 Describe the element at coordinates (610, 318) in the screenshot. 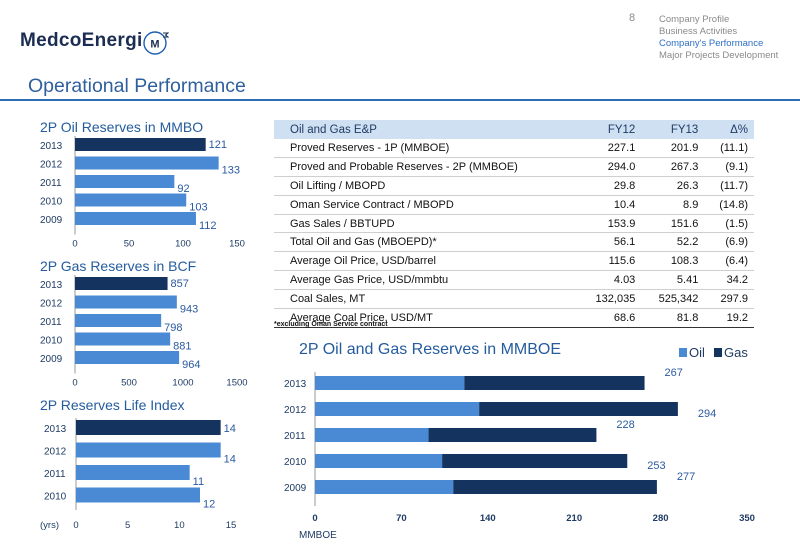

I see `table-cell-fy12: 68.6` at that location.